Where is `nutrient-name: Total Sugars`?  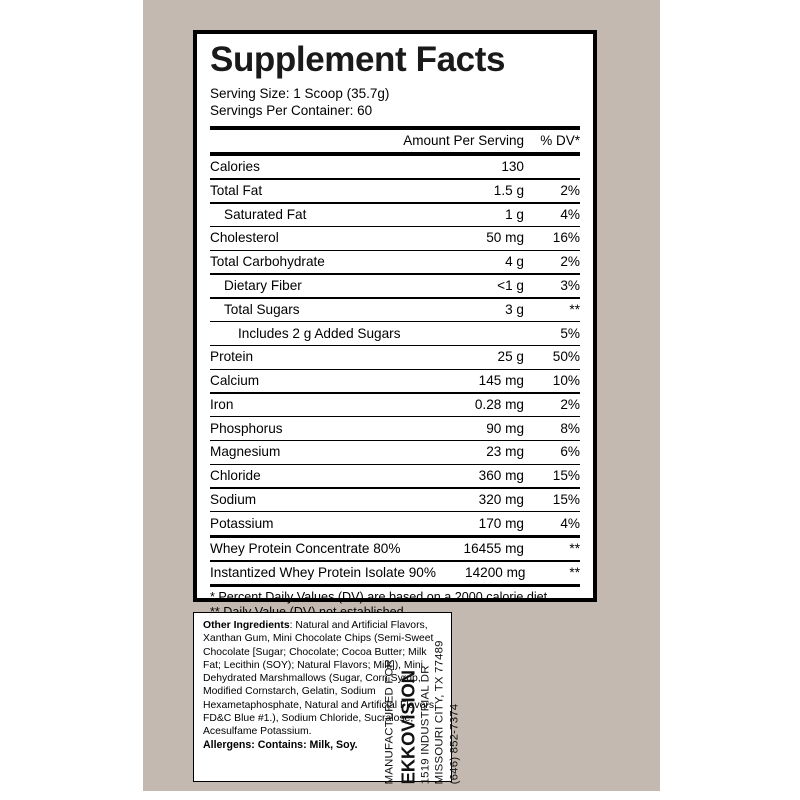
nutrient-name: Total Sugars is located at coordinates (262, 309).